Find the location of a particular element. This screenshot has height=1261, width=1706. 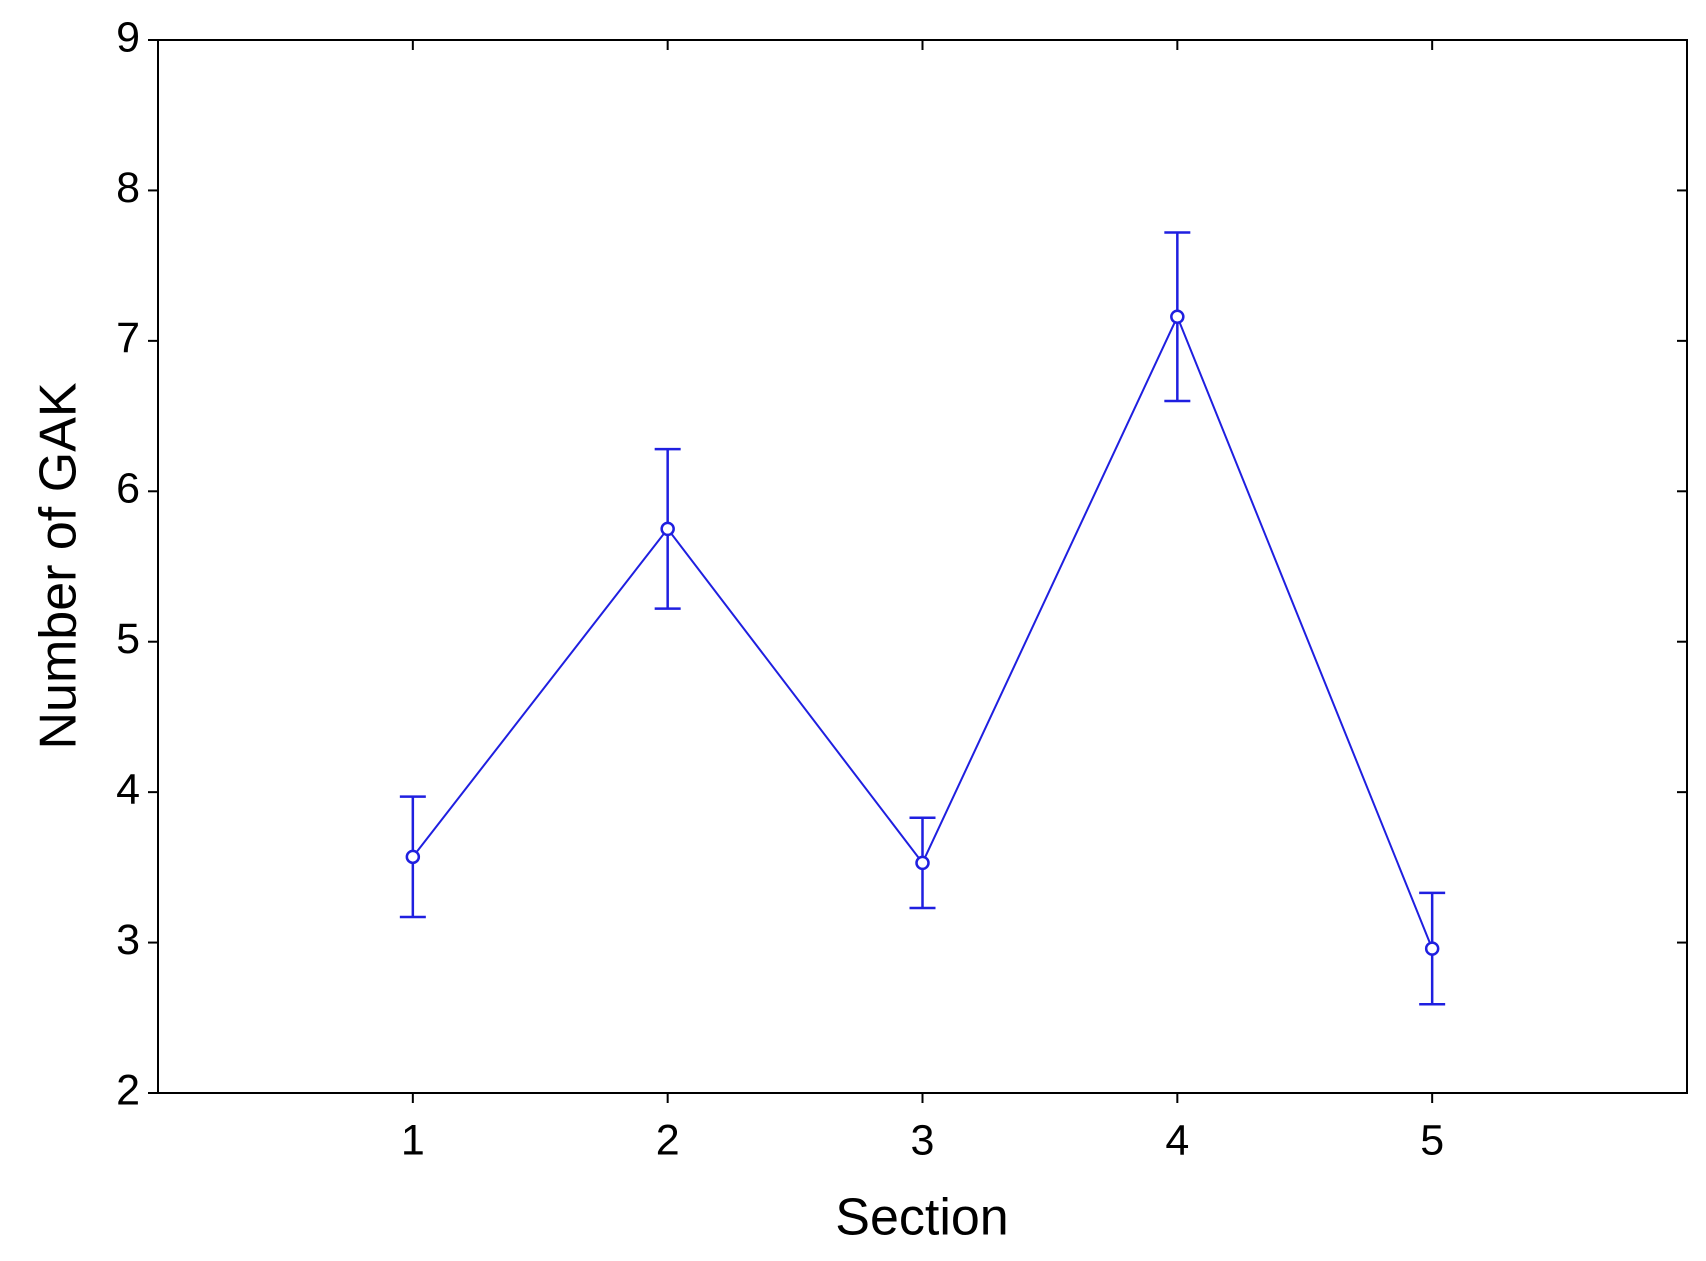

y-tick-label: 2 is located at coordinates (128, 1090).